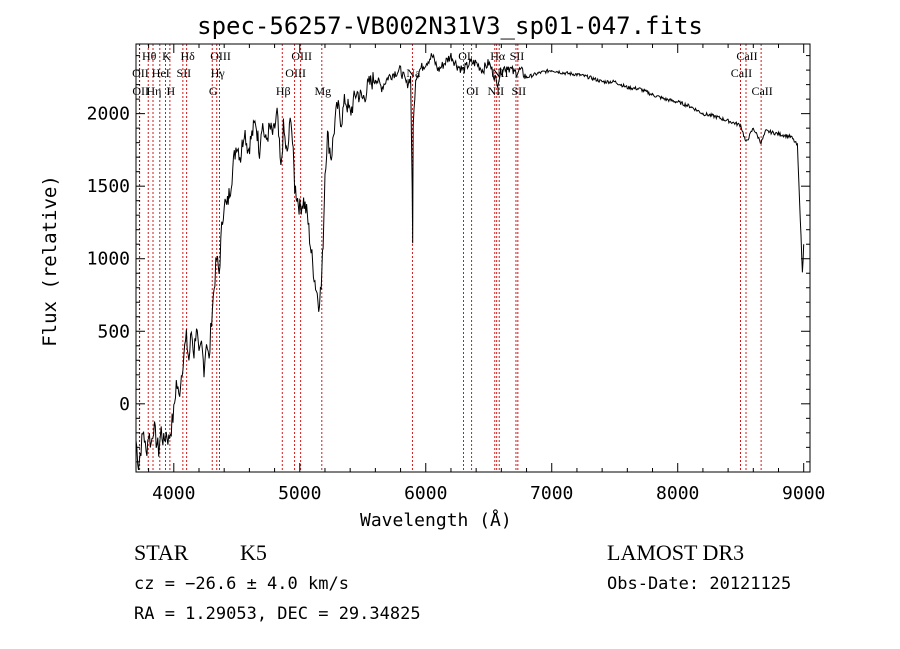 The width and height of the screenshot is (900, 649). I want to click on y-axis-label: Flux (relative), so click(50, 261).